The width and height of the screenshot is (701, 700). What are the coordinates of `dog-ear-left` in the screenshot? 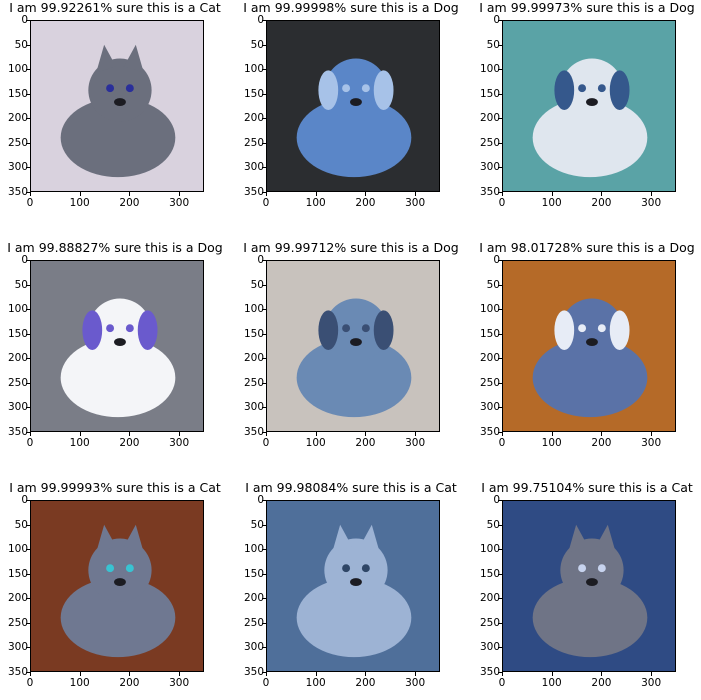 It's located at (92, 330).